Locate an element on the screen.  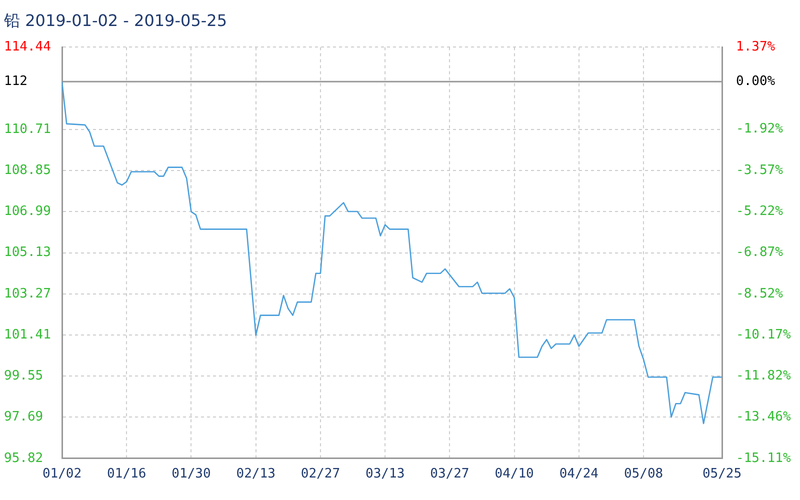
y-tick-label: 95.82 is located at coordinates (24, 458).